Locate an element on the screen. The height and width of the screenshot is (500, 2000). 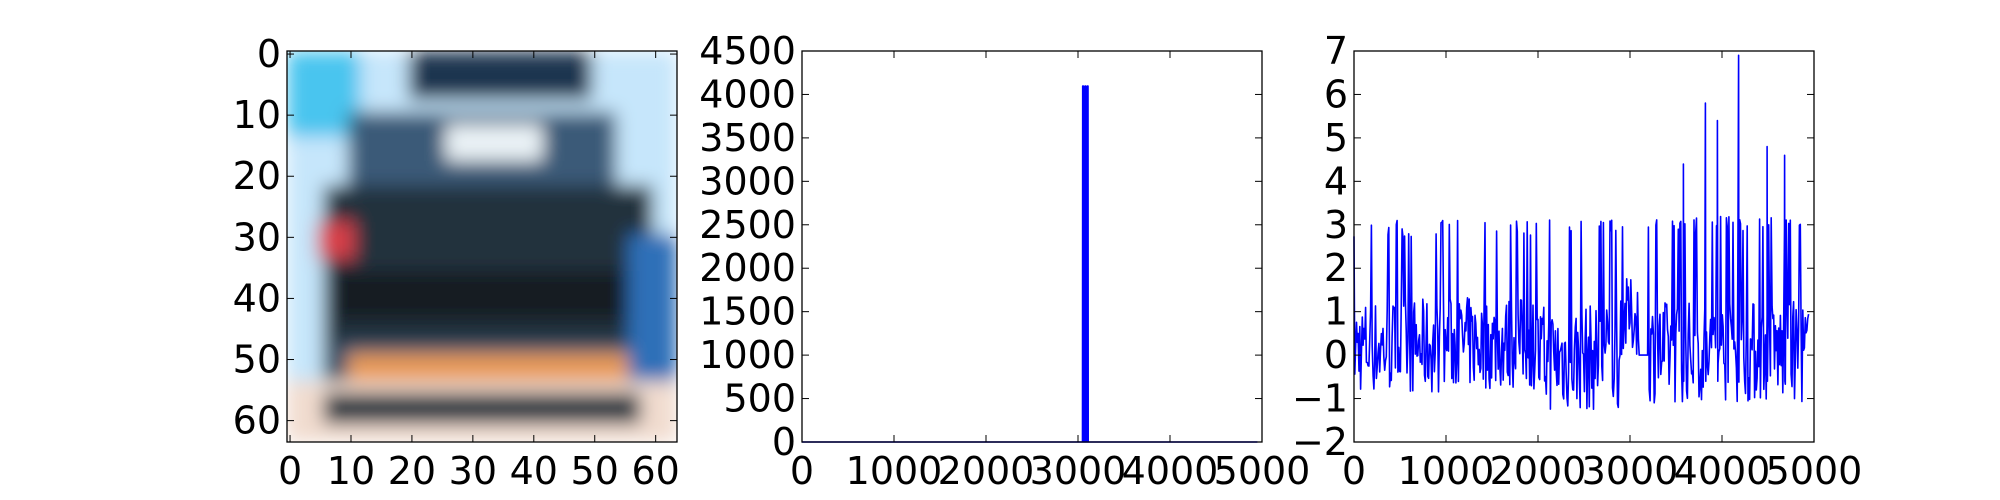
x-tick-label: 40 is located at coordinates (534, 471).